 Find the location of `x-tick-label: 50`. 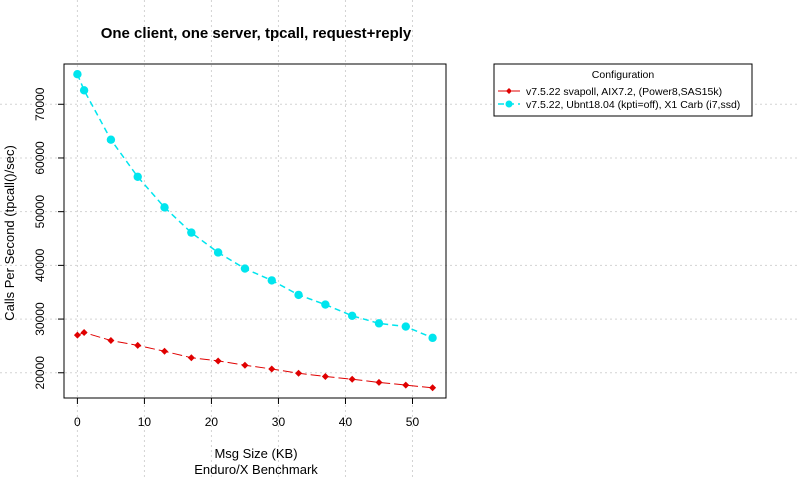

x-tick-label: 50 is located at coordinates (413, 422).